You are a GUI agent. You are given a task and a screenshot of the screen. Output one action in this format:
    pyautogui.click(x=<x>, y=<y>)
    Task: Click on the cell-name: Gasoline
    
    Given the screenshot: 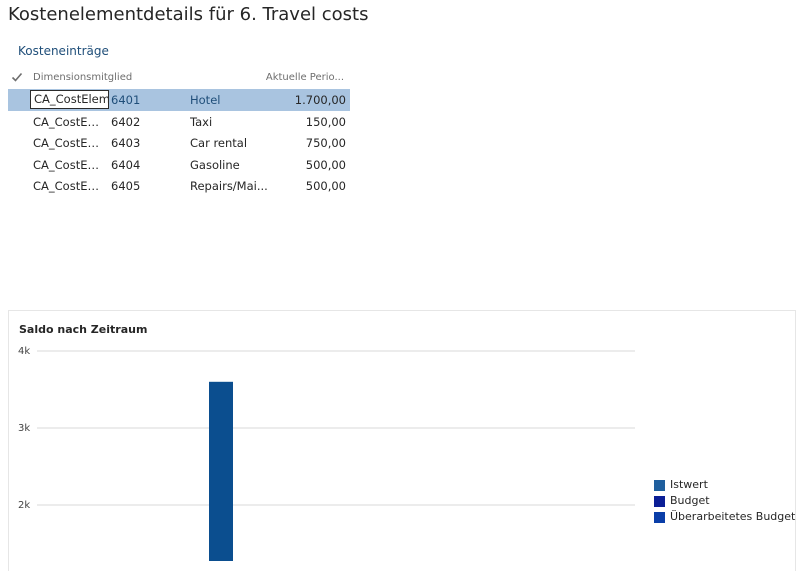 What is the action you would take?
    pyautogui.click(x=215, y=164)
    